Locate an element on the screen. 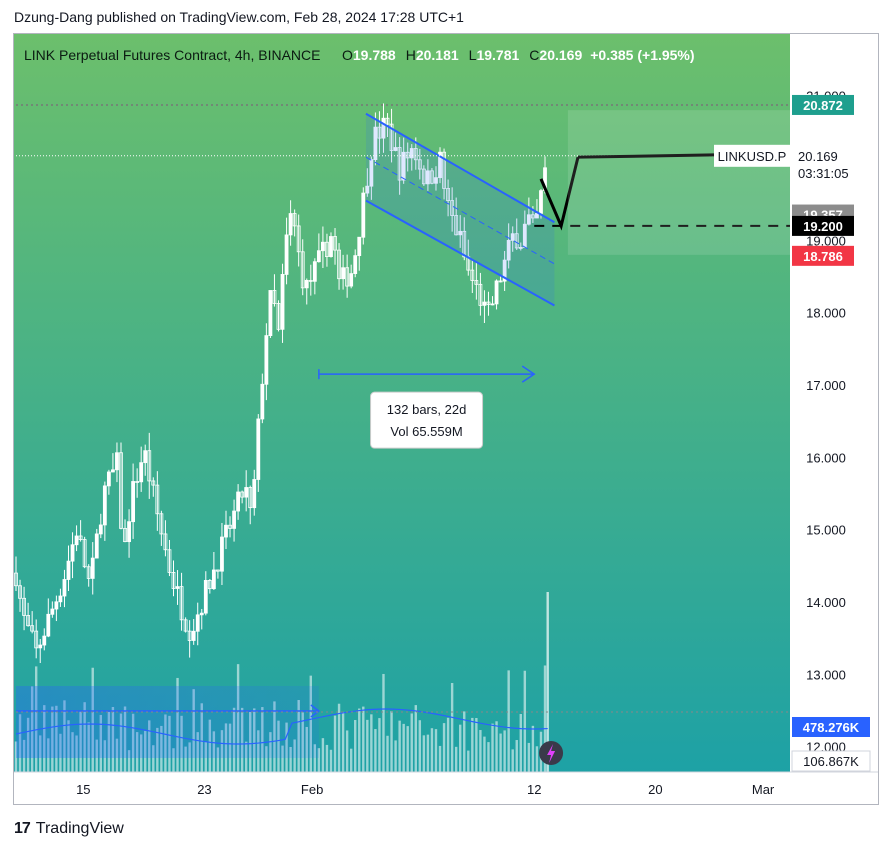  tradingview-logo: 17 TradingView is located at coordinates (69, 829).